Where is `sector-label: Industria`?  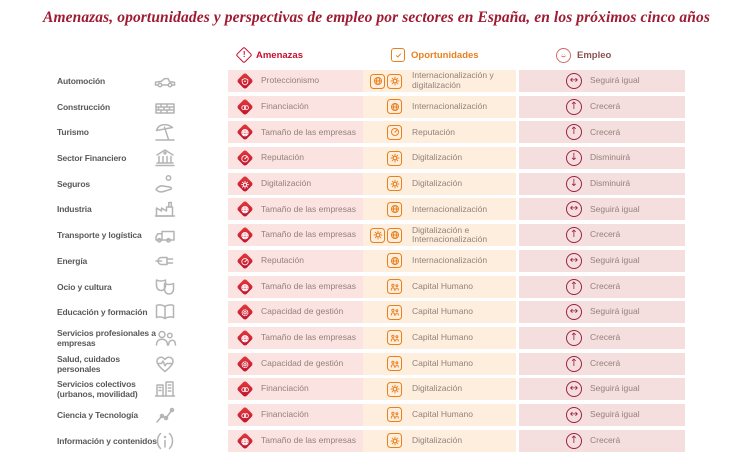 sector-label: Industria is located at coordinates (74, 209).